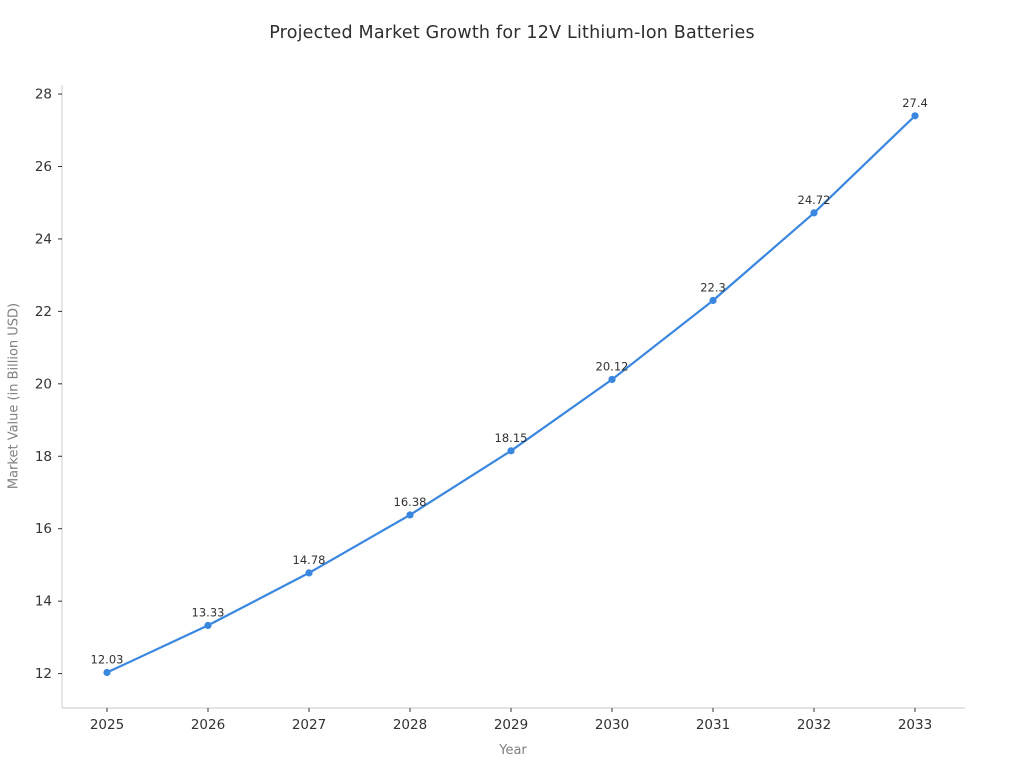 The width and height of the screenshot is (1024, 768). I want to click on y-tick-label: 28, so click(43, 95).